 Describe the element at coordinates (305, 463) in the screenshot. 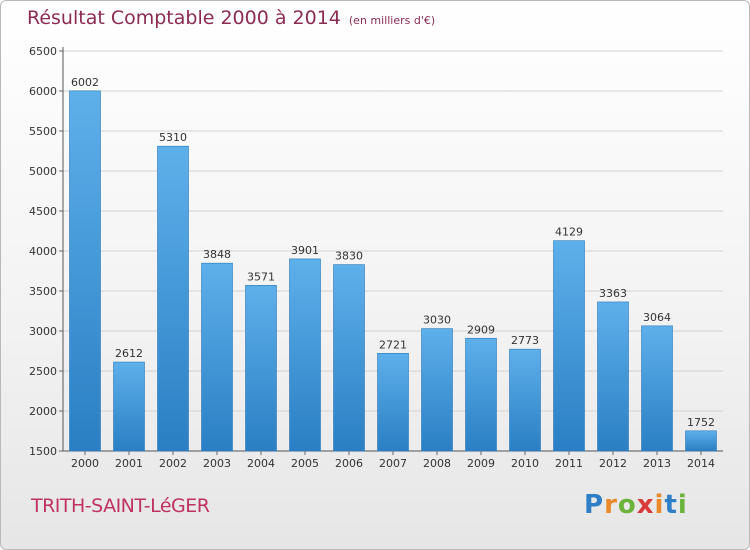

I see `x-tick-label: 2005` at that location.